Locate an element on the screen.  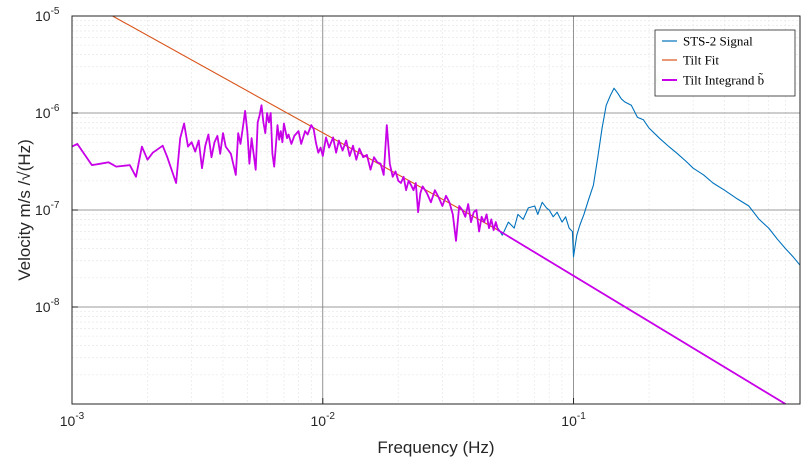
y-axis-label: Velocity m/s /√(Hz) is located at coordinates (24, 210).